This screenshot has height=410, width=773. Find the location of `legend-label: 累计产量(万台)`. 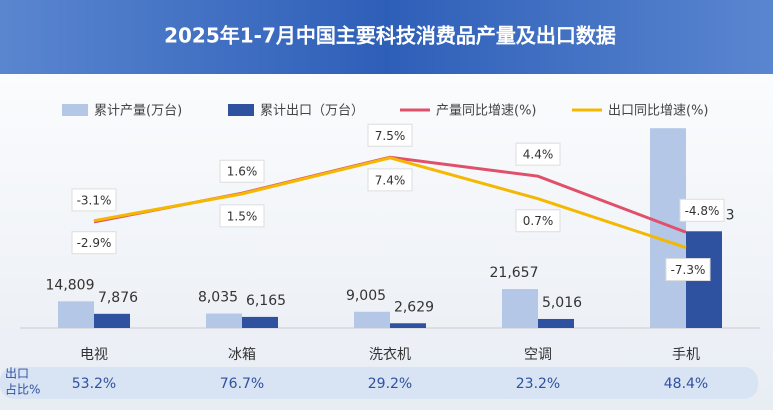

legend-label: 累计产量(万台) is located at coordinates (138, 111).